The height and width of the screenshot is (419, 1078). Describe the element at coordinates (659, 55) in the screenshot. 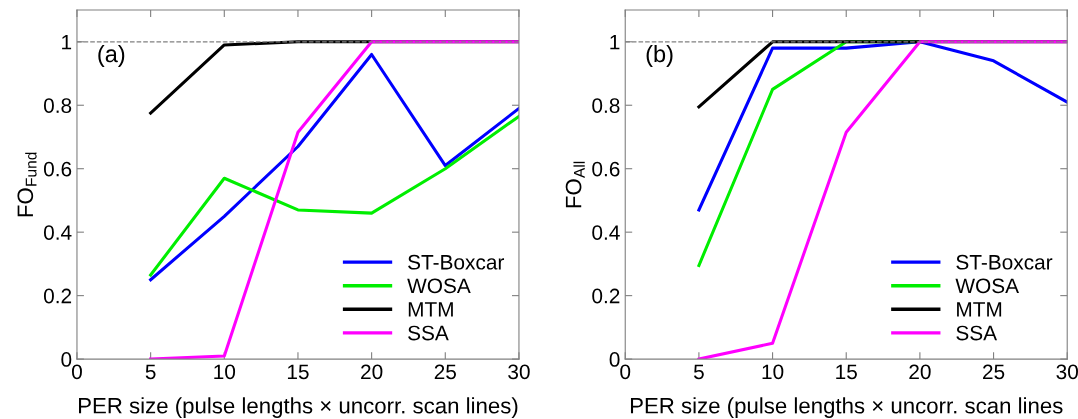

I see `annotation: (b)` at that location.